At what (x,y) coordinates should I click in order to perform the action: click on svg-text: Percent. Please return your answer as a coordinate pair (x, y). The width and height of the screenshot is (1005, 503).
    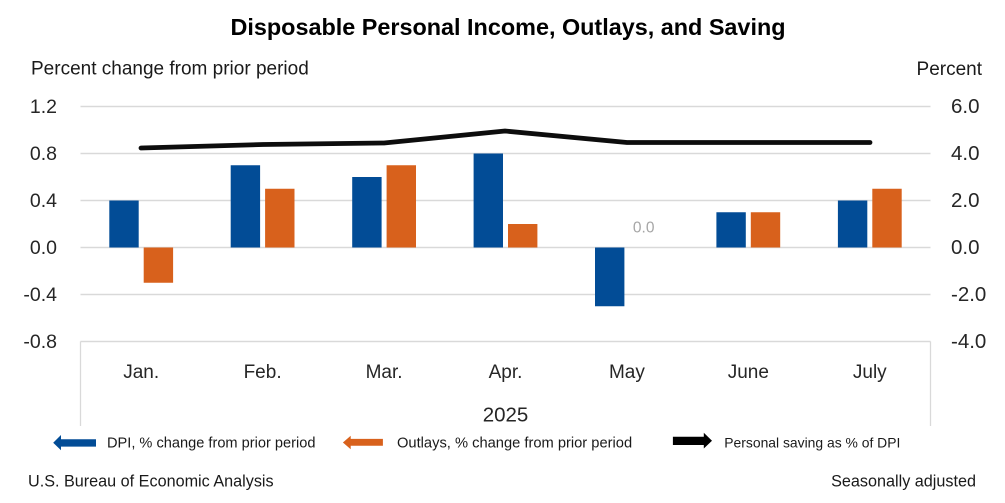
    Looking at the image, I should click on (950, 69).